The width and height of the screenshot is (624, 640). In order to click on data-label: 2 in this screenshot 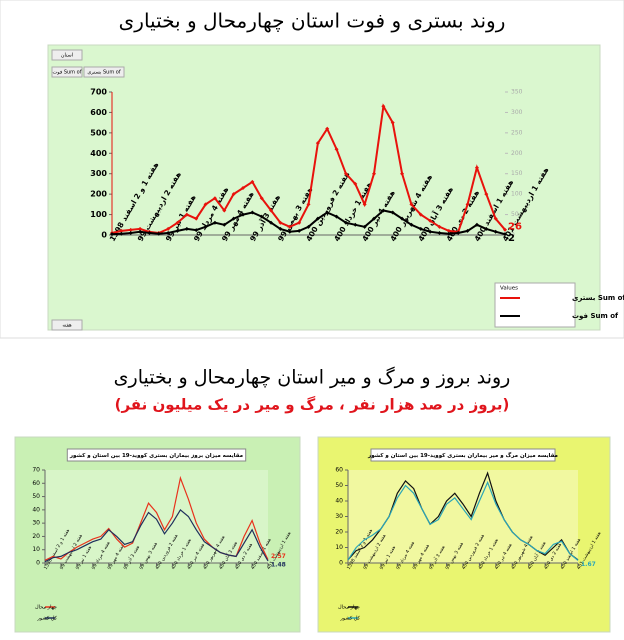, I will do `click(511, 238)`.